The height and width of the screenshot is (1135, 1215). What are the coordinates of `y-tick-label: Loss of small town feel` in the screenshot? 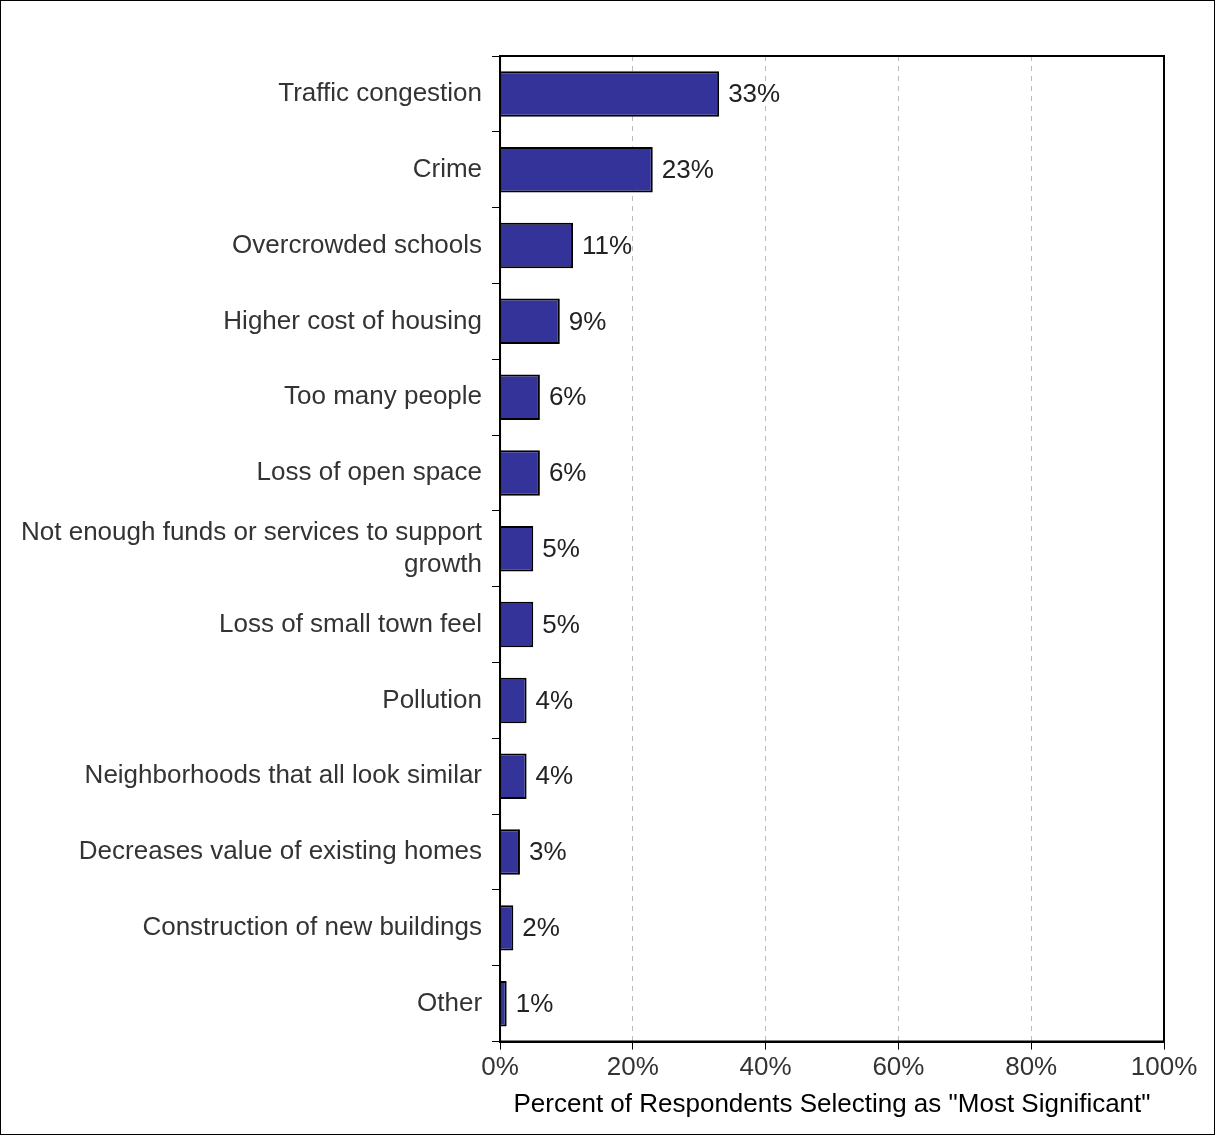 It's located at (351, 622).